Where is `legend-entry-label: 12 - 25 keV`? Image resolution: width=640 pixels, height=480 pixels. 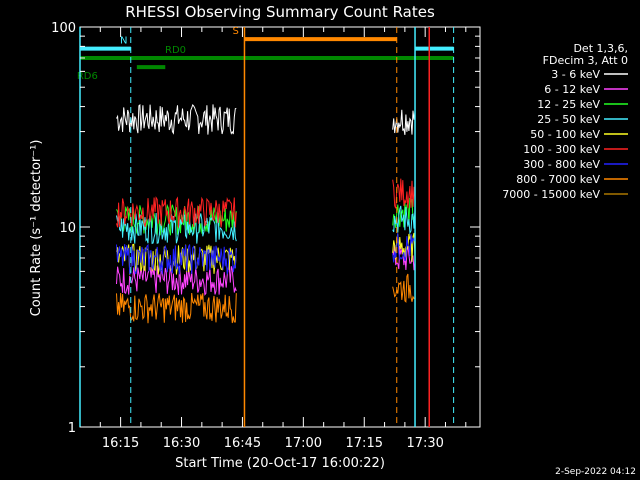 legend-entry-label: 12 - 25 keV is located at coordinates (568, 104).